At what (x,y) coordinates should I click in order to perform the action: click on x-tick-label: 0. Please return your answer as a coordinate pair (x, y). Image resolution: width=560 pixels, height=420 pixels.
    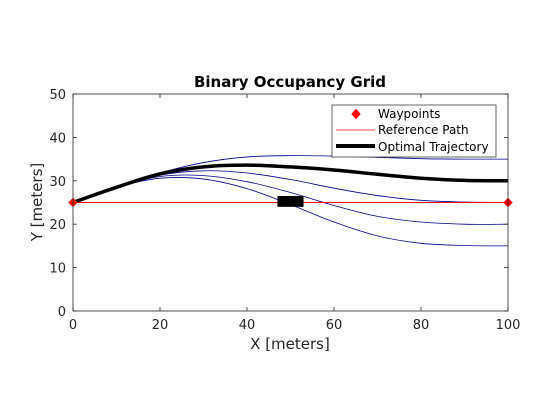
    Looking at the image, I should click on (73, 325).